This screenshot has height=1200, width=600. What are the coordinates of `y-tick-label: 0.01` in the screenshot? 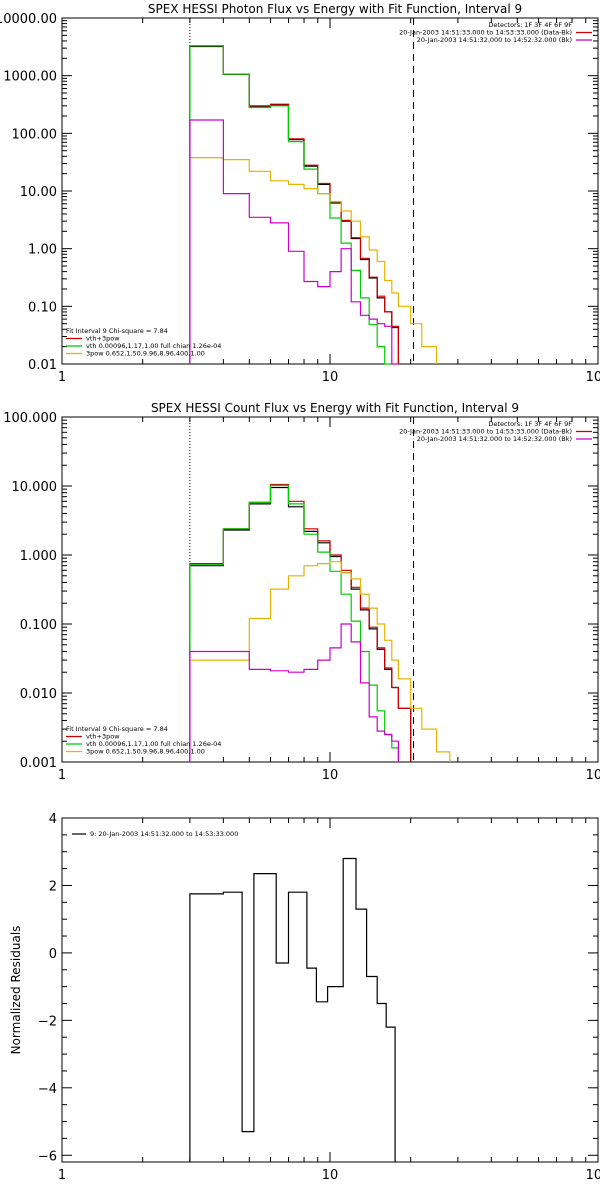 It's located at (42, 365).